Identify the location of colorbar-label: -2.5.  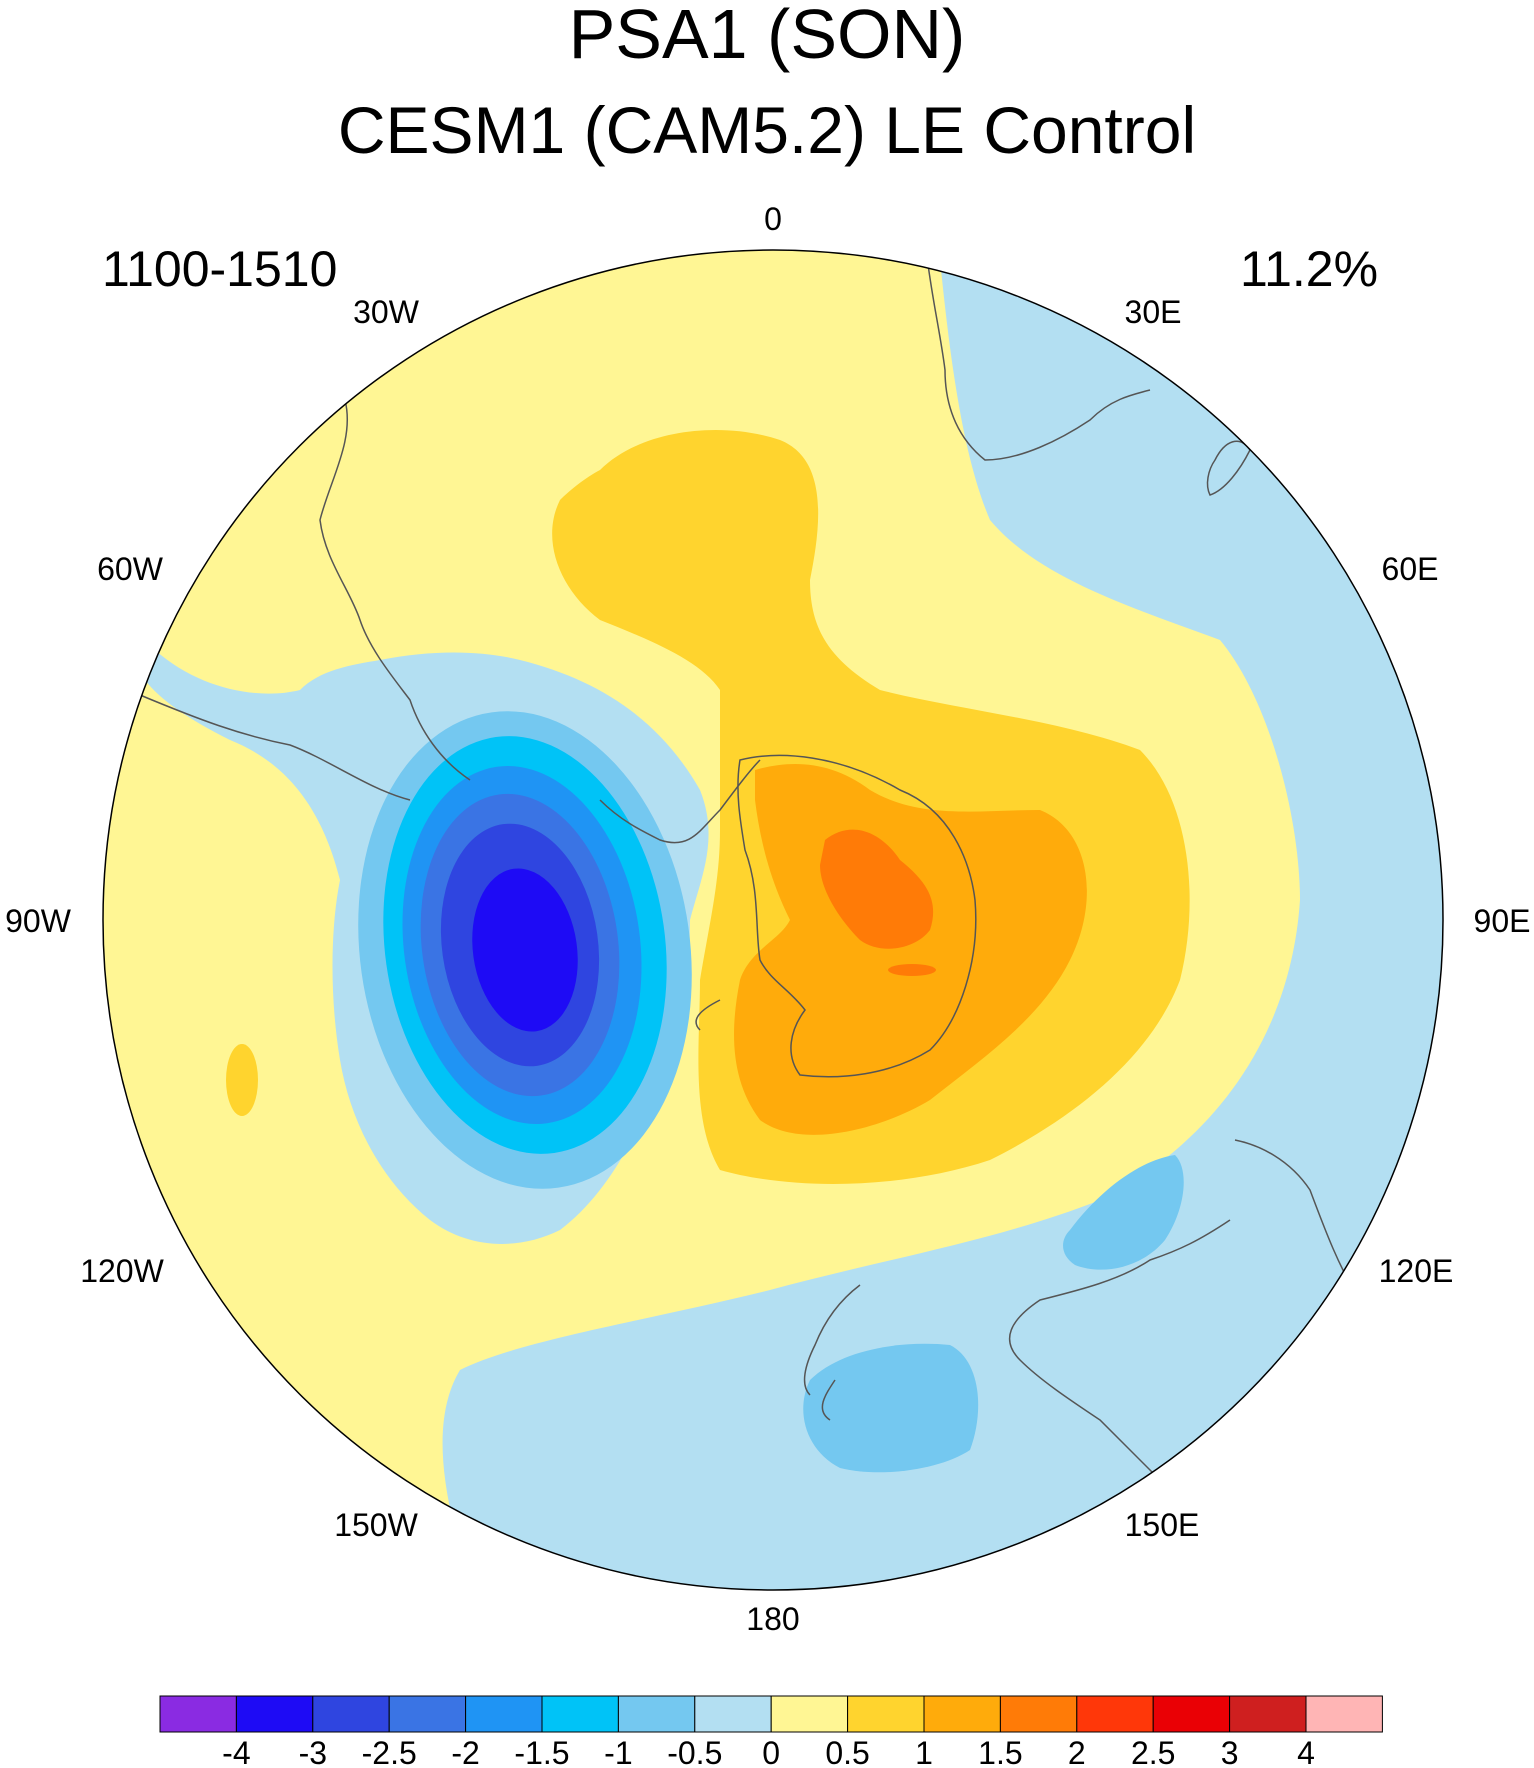
(389, 1751).